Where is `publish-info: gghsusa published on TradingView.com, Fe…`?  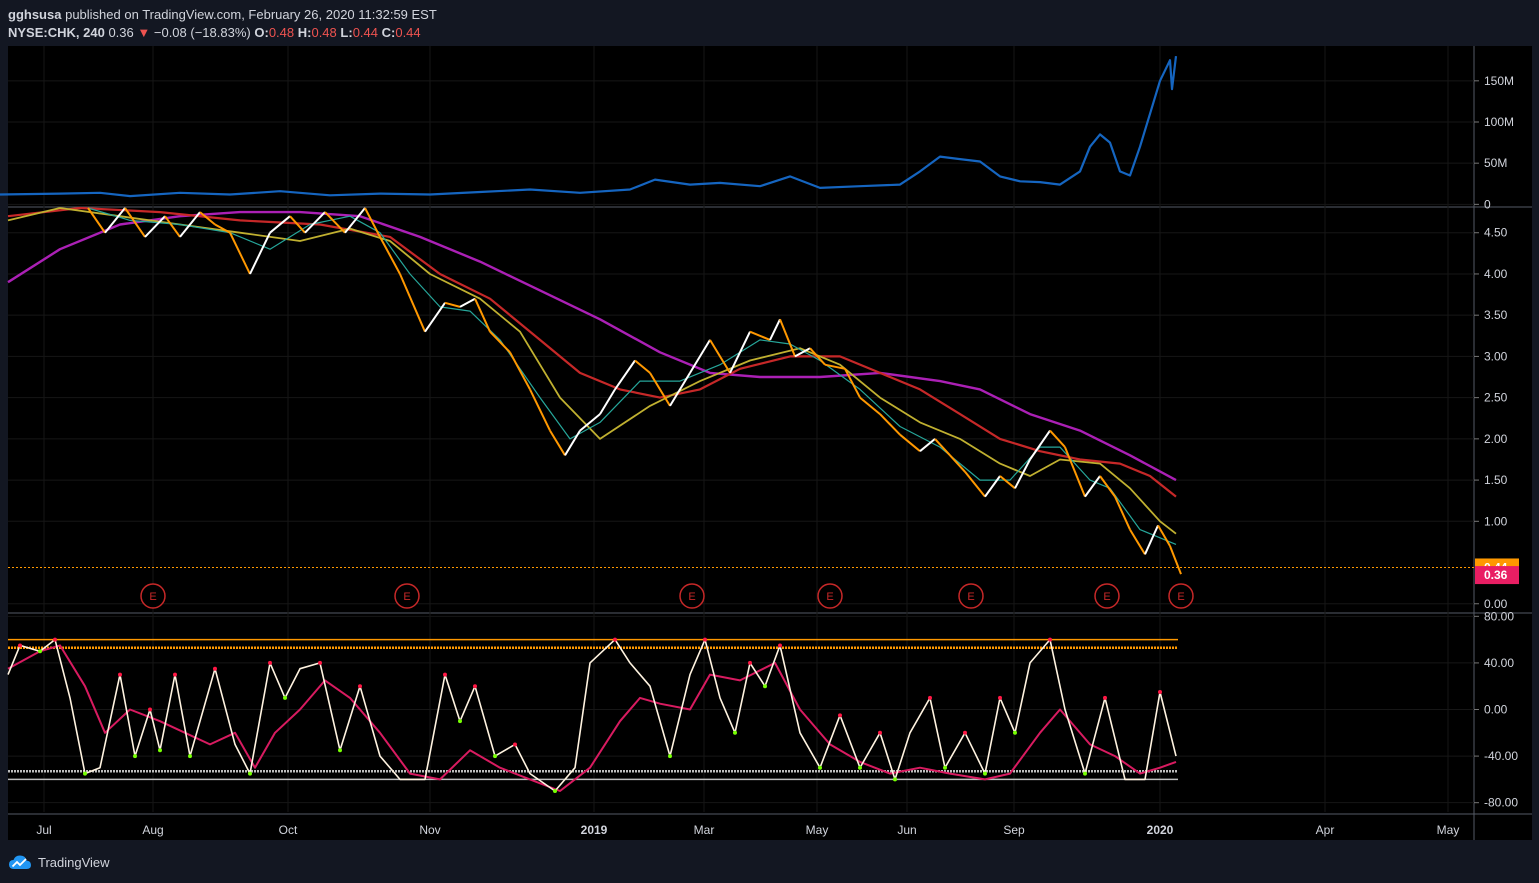
publish-info: gghsusa published on TradingView.com, Fe… is located at coordinates (222, 14).